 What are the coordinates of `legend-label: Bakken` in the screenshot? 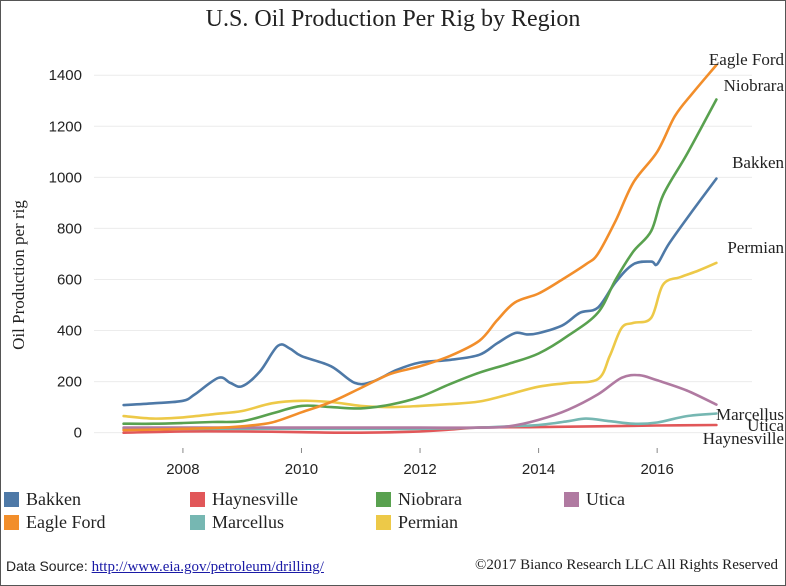 It's located at (53, 498).